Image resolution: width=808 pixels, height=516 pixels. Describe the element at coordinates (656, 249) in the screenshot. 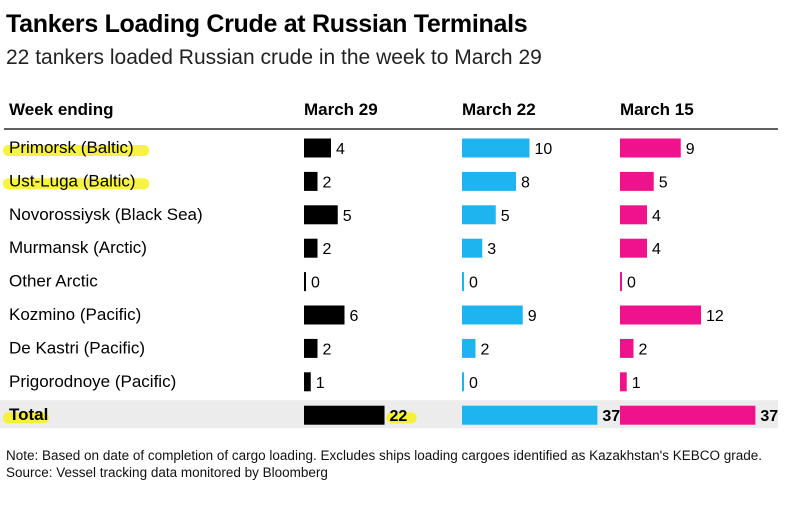

I see `value-murmansk-arctic-2: 4` at that location.